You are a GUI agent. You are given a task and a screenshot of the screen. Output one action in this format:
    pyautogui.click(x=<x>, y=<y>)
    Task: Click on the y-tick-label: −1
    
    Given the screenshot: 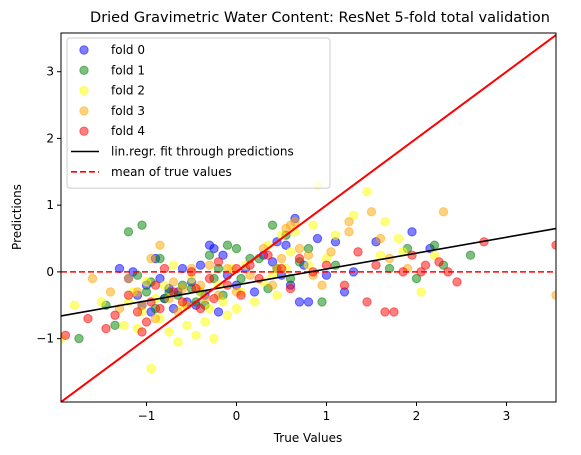 What is the action you would take?
    pyautogui.click(x=45, y=339)
    